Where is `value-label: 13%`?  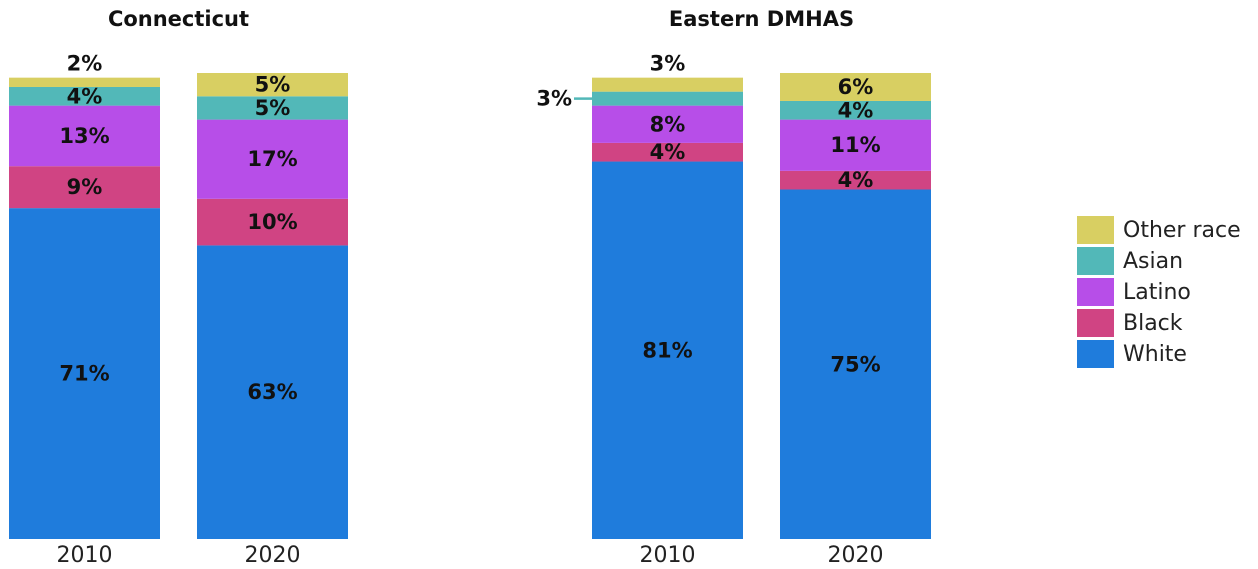 value-label: 13% is located at coordinates (84, 136).